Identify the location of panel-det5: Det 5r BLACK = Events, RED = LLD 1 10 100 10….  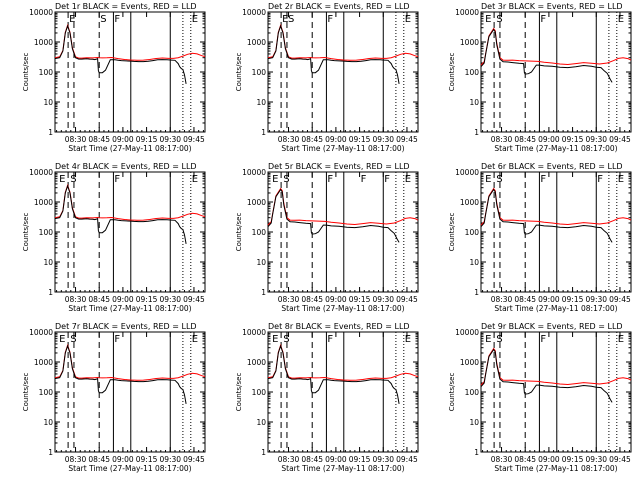
(327, 237).